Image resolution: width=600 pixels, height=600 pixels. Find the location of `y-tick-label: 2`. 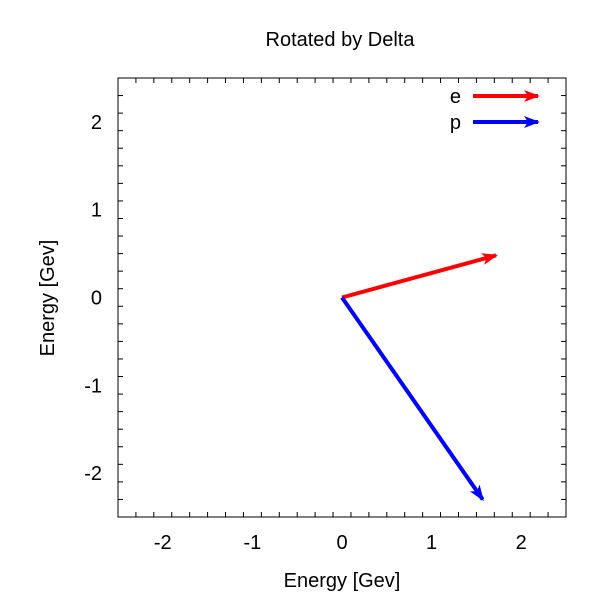

y-tick-label: 2 is located at coordinates (96, 123).